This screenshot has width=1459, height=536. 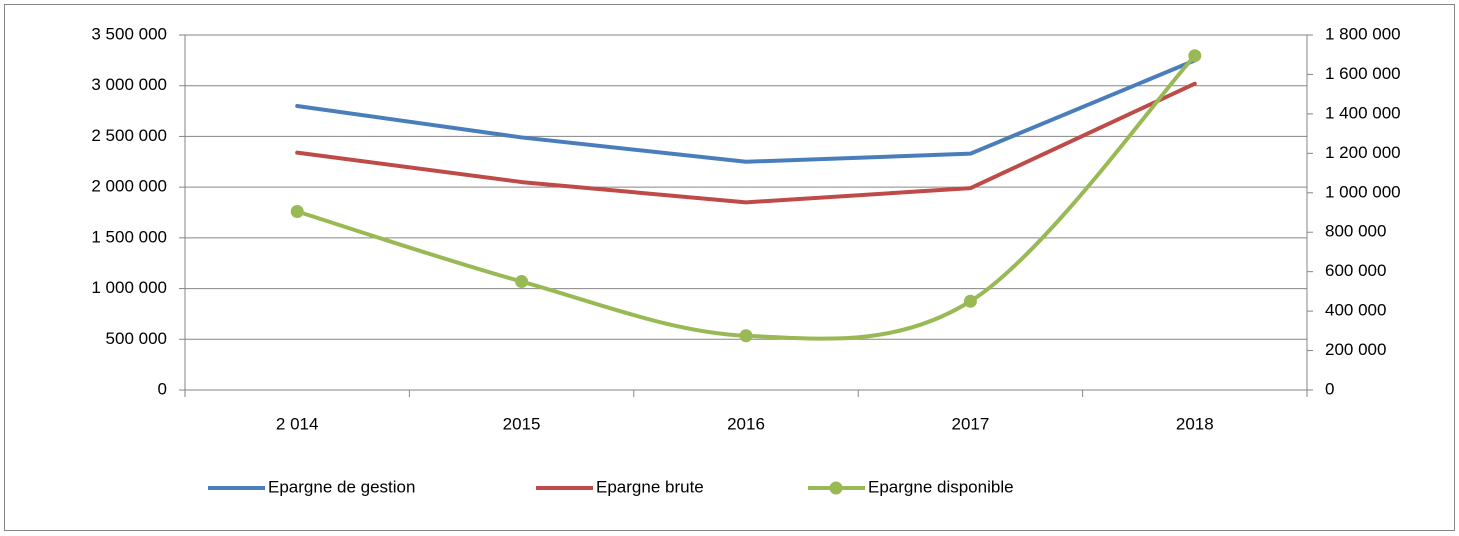 What do you see at coordinates (1363, 152) in the screenshot?
I see `y2-tick-label: 1 200 000` at bounding box center [1363, 152].